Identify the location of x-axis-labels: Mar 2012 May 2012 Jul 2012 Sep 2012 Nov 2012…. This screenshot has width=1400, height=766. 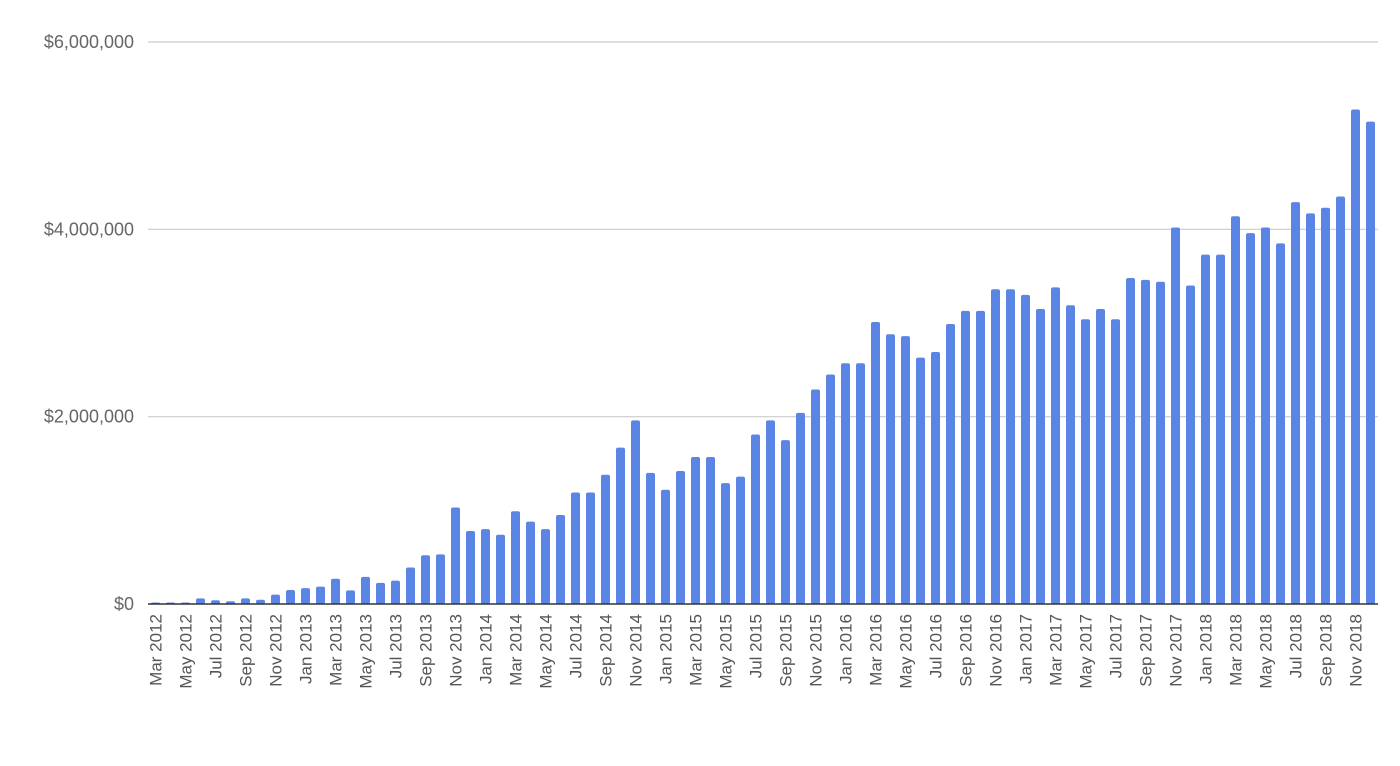
(756, 651).